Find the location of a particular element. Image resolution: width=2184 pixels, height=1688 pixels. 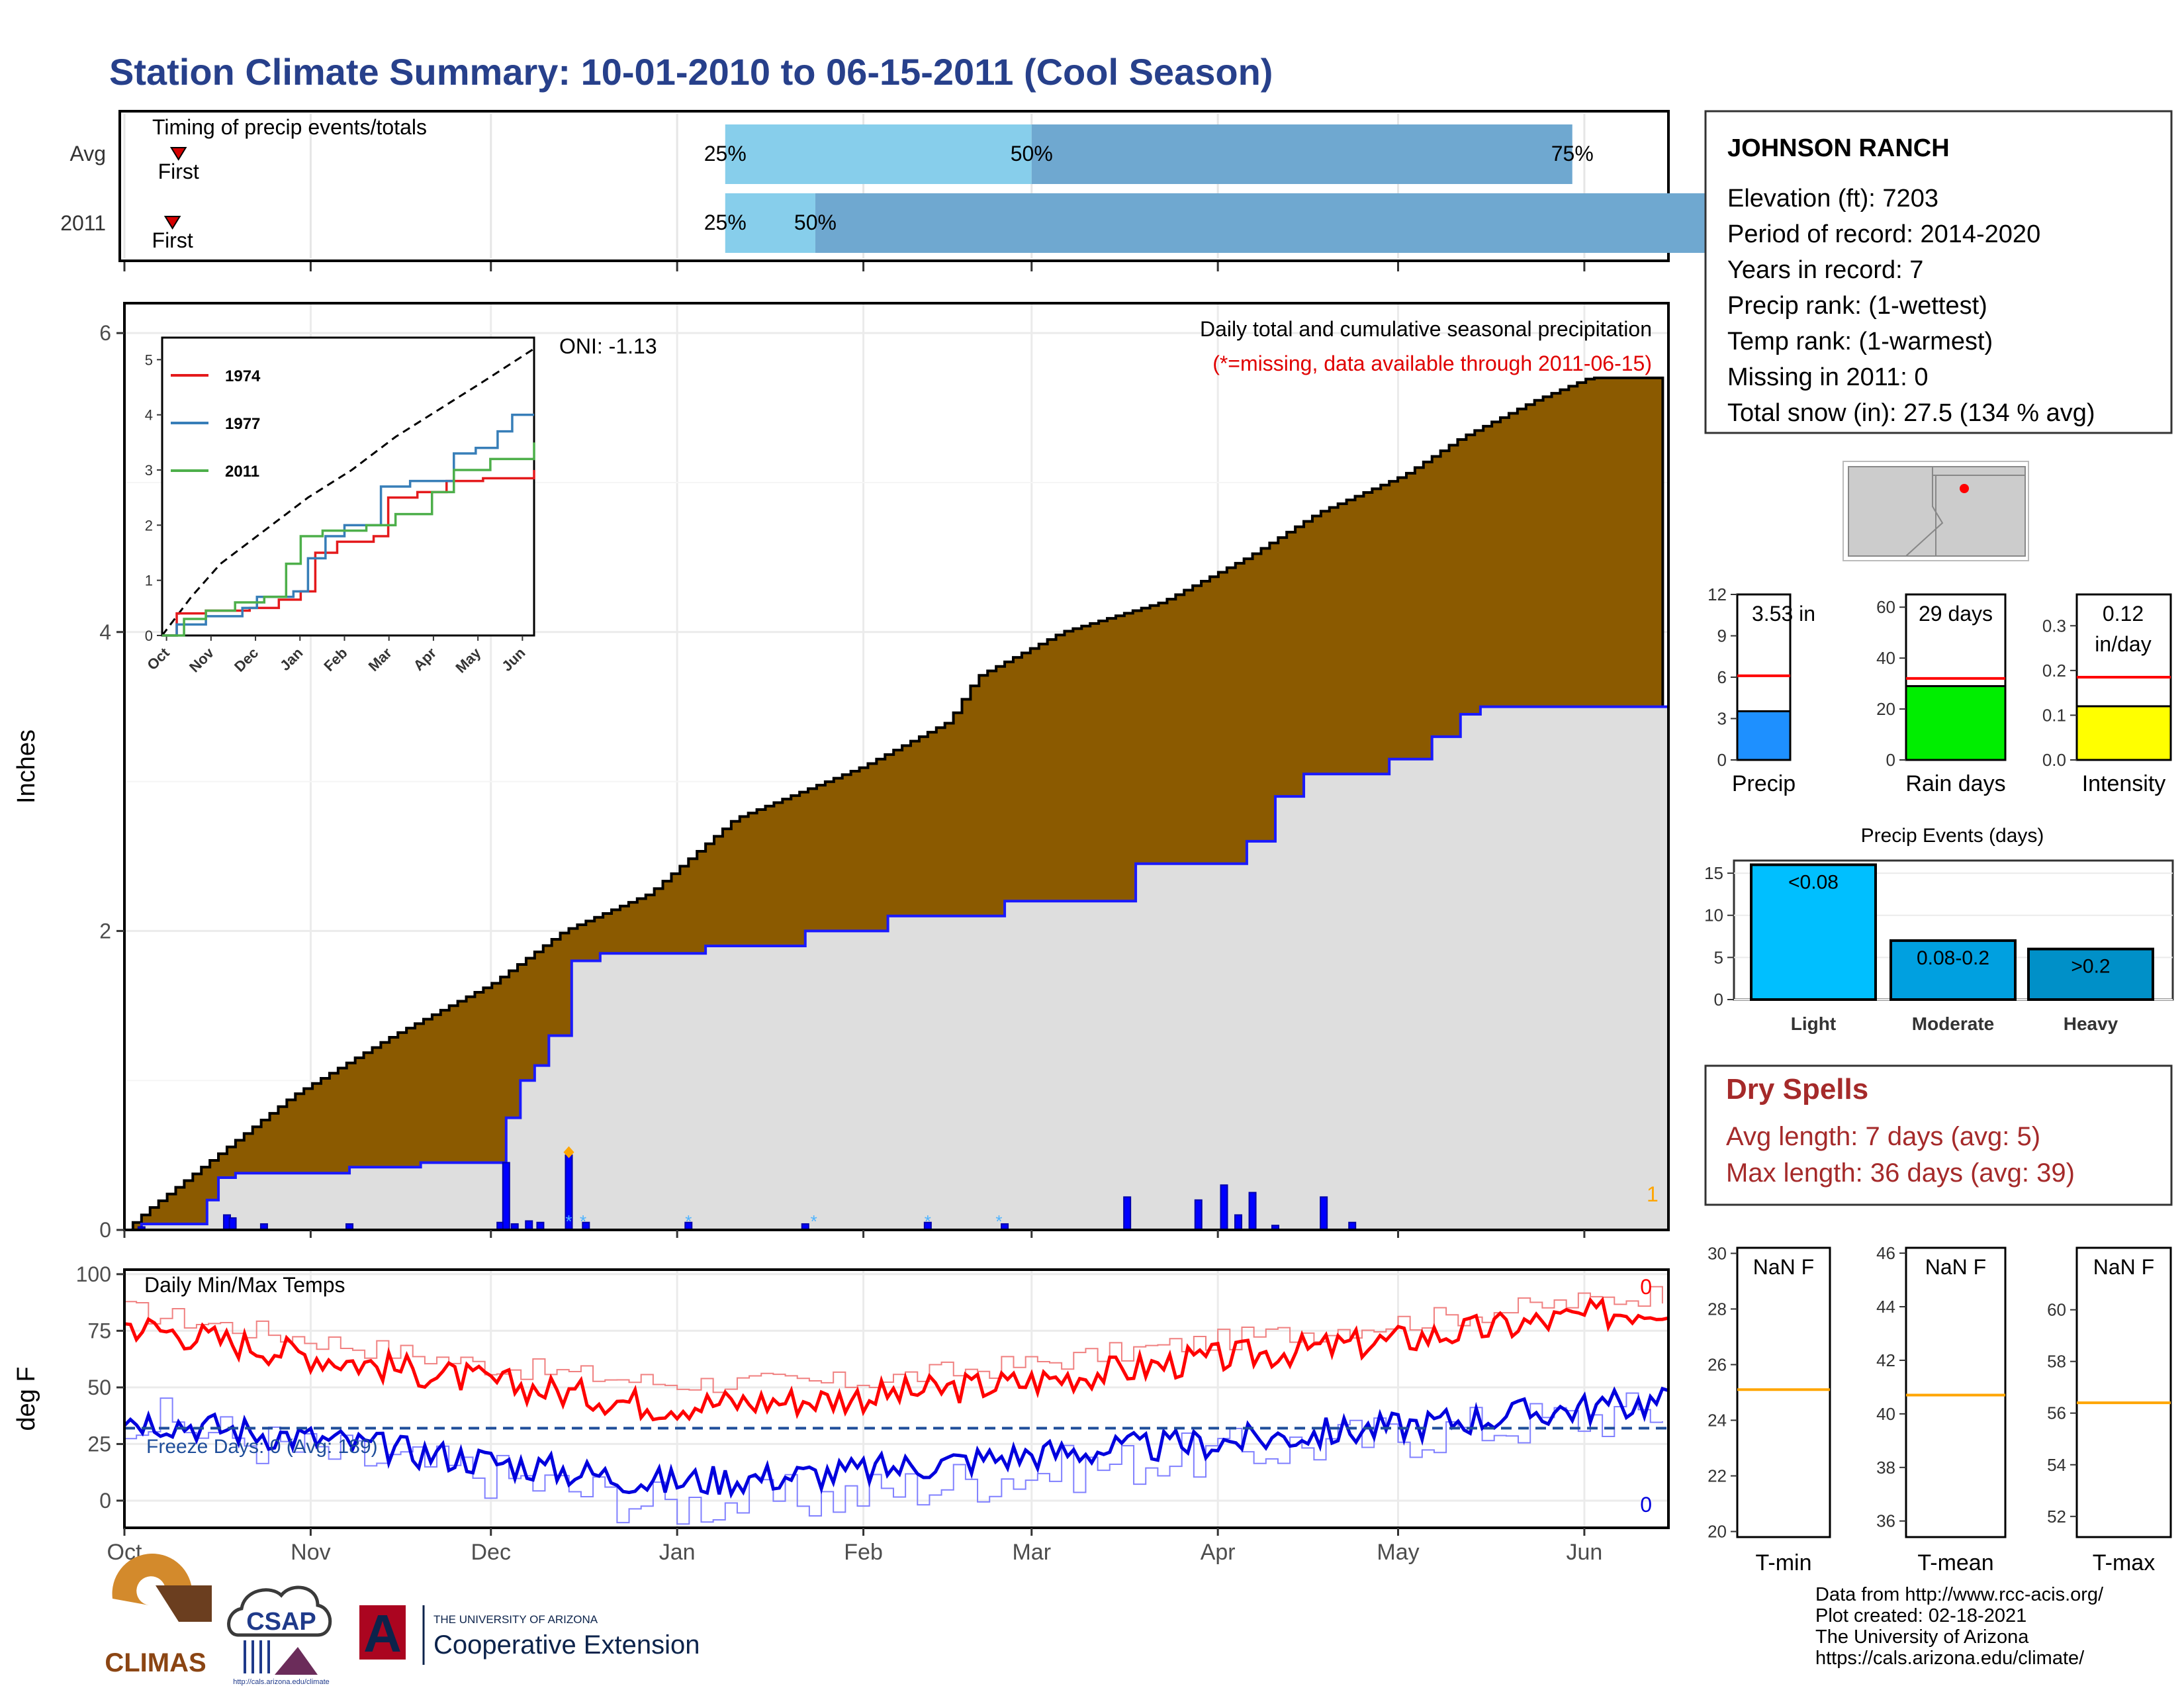

temp-frame is located at coordinates (896, 1398).